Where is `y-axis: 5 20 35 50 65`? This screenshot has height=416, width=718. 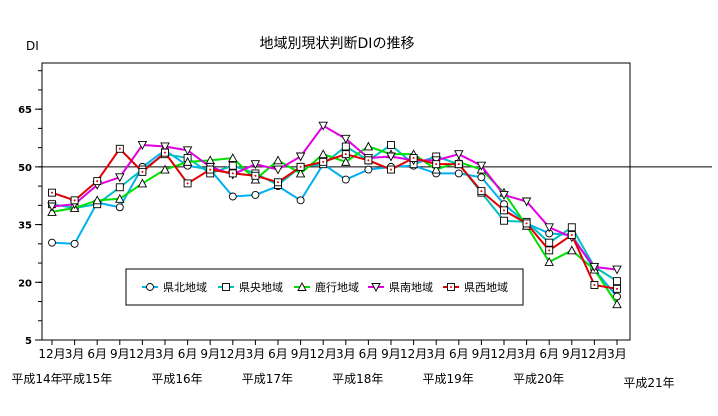 y-axis: 5 20 35 50 65 is located at coordinates (30, 208).